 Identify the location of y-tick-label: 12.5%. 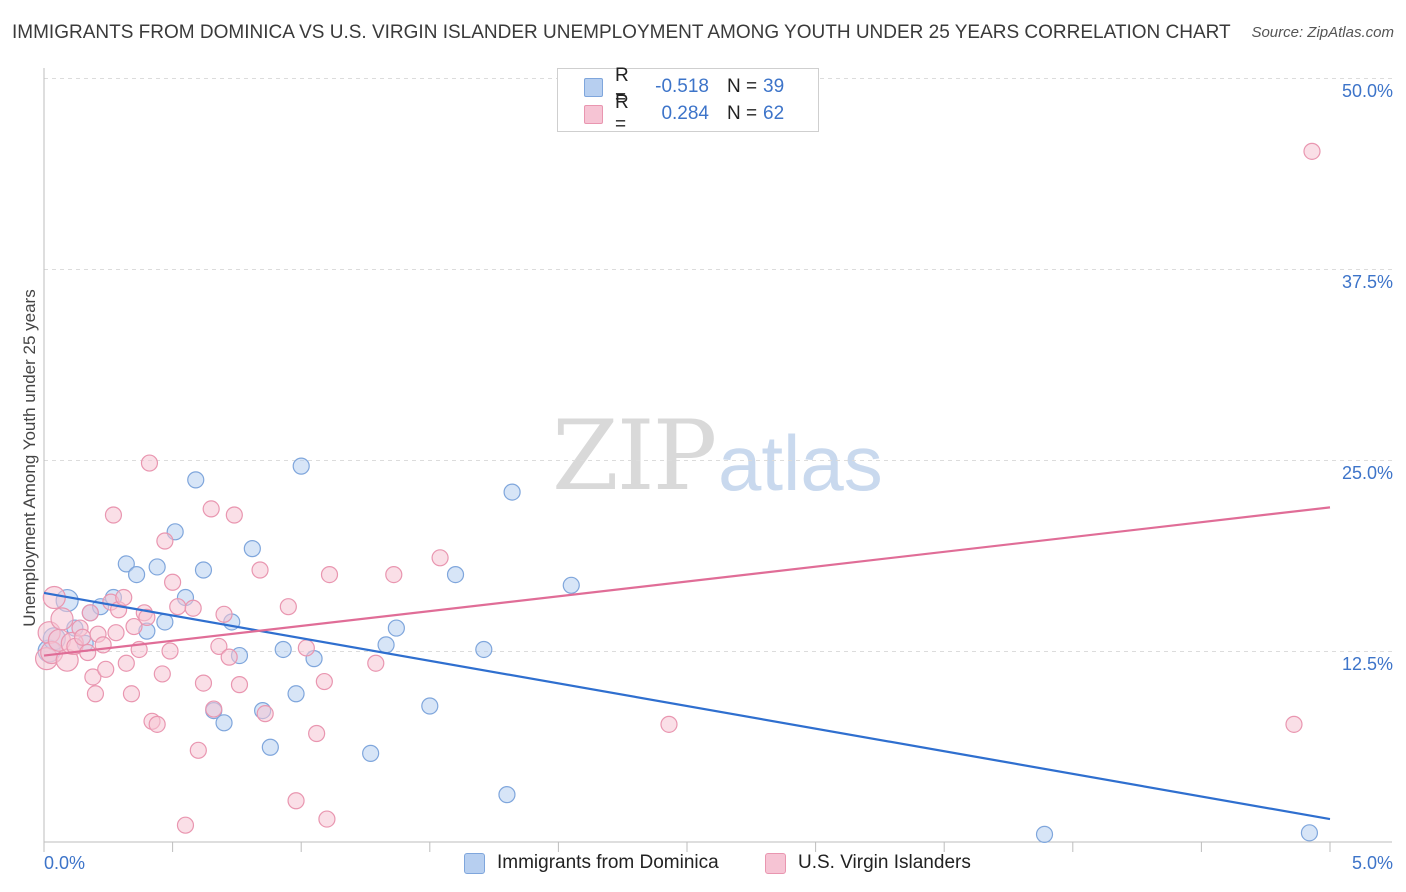
(1367, 664).